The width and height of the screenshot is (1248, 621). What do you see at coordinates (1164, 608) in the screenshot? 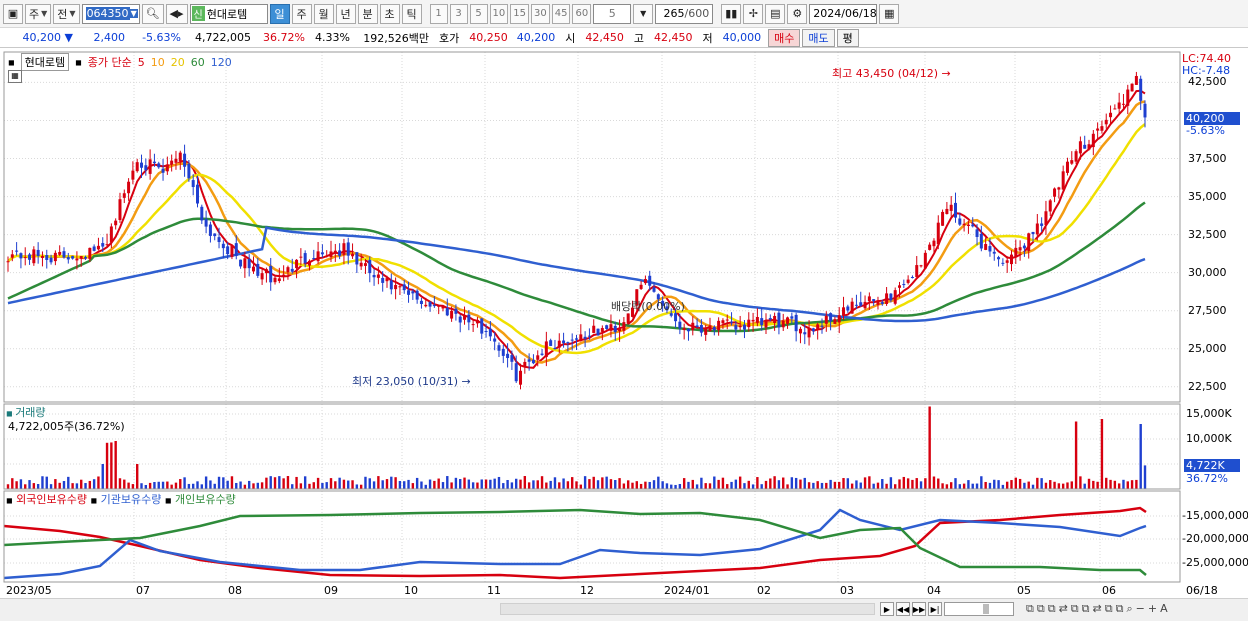
I see `auto-icon: A` at bounding box center [1164, 608].